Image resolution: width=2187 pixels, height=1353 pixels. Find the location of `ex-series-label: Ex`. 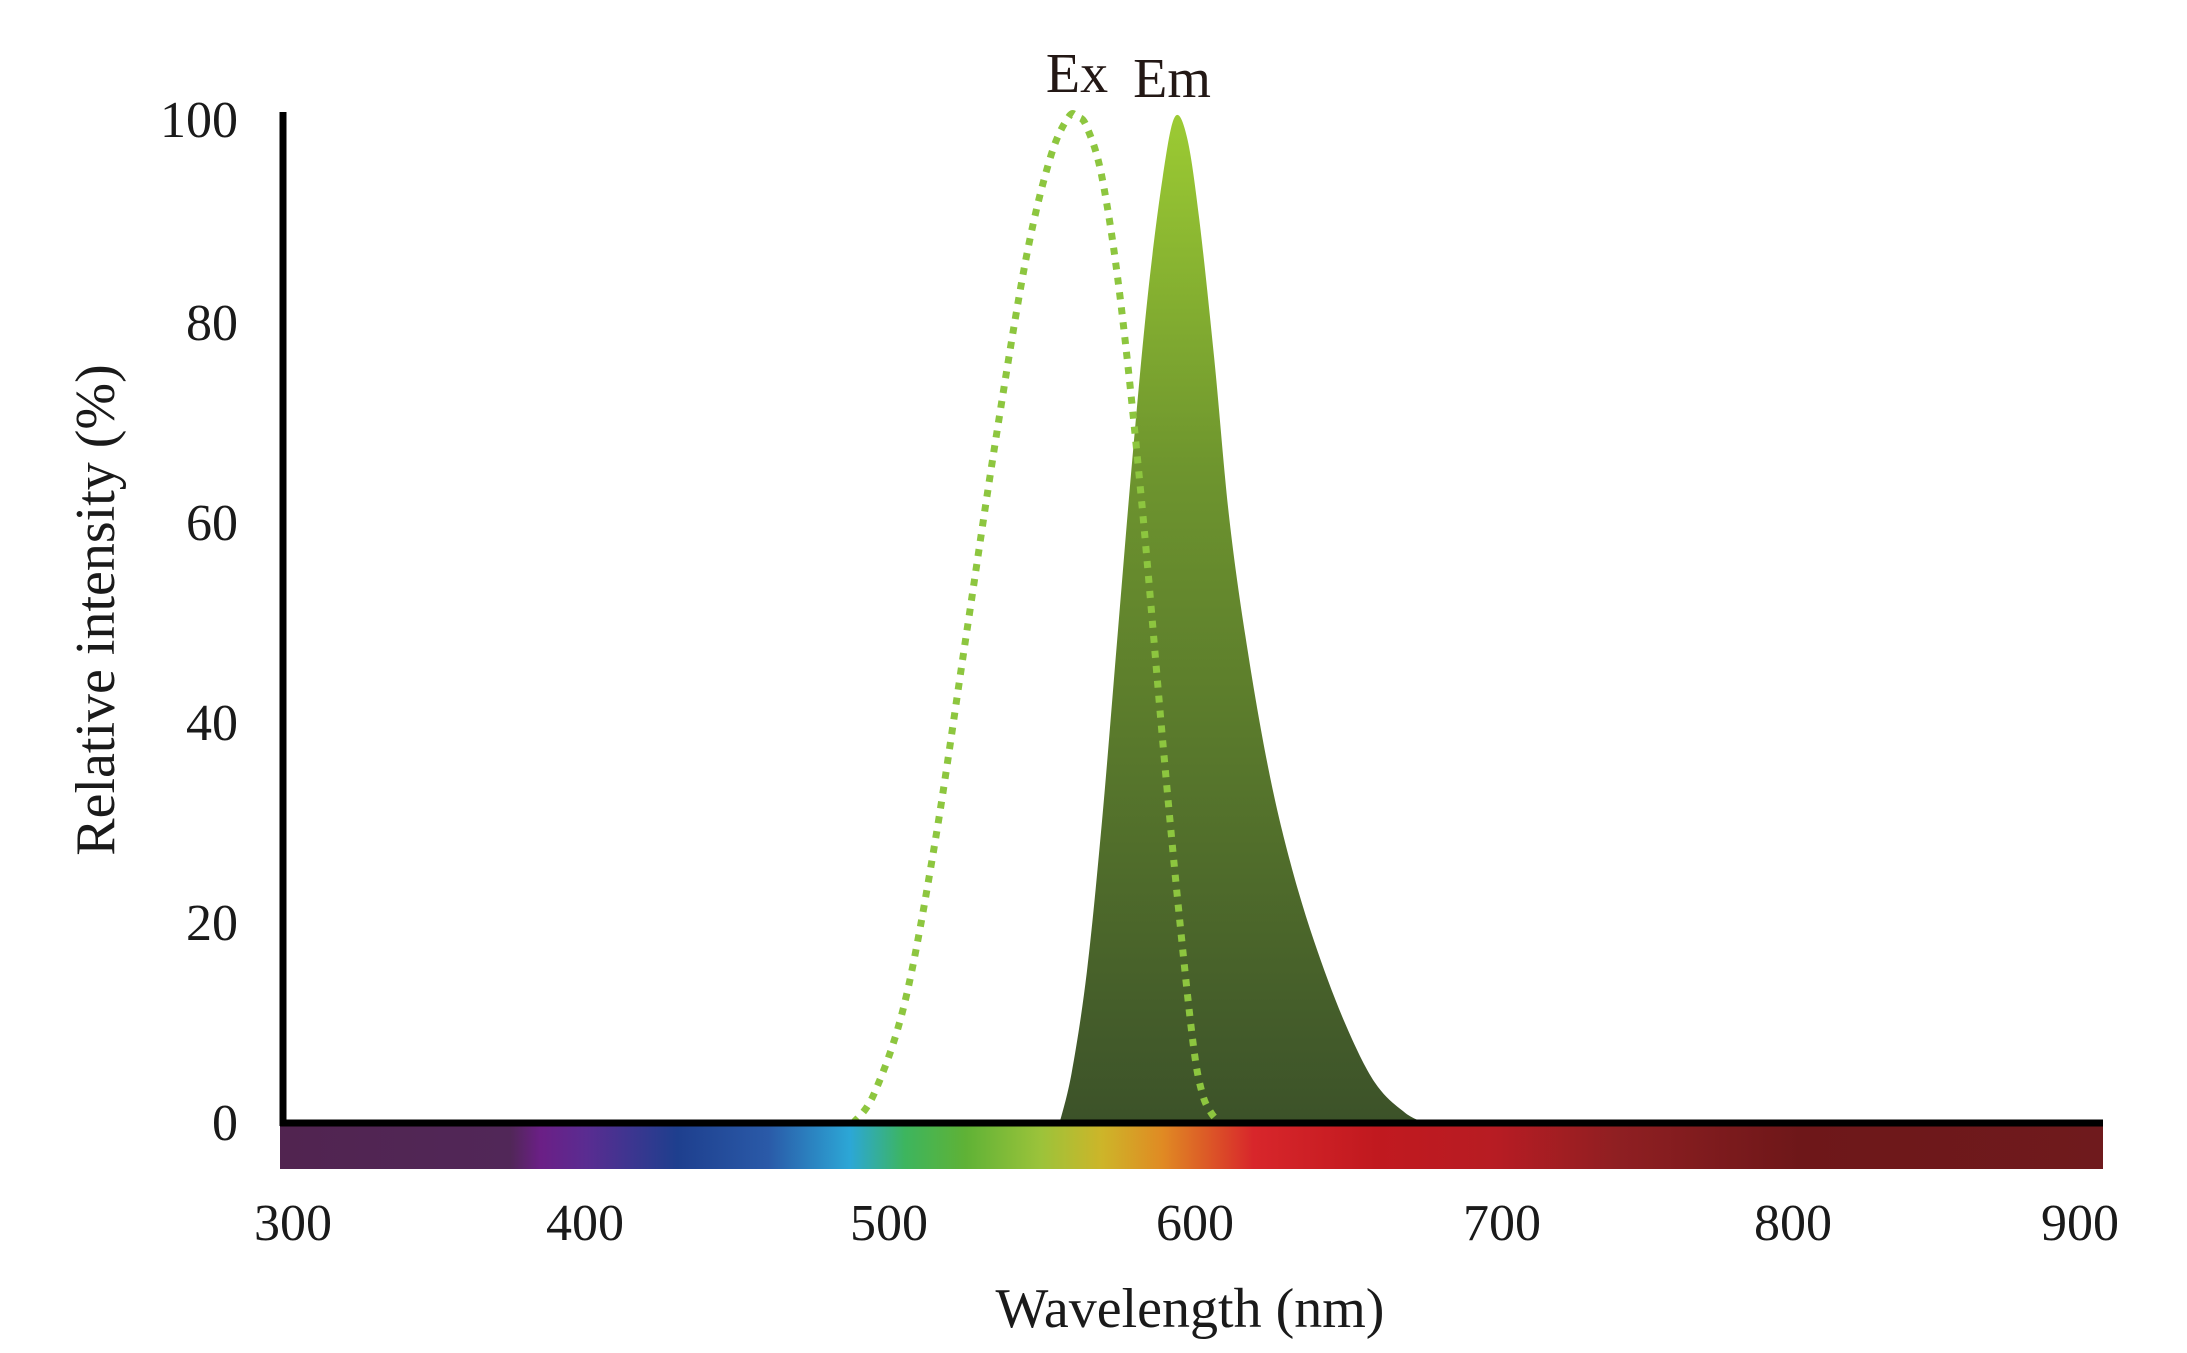

ex-series-label: Ex is located at coordinates (1077, 74).